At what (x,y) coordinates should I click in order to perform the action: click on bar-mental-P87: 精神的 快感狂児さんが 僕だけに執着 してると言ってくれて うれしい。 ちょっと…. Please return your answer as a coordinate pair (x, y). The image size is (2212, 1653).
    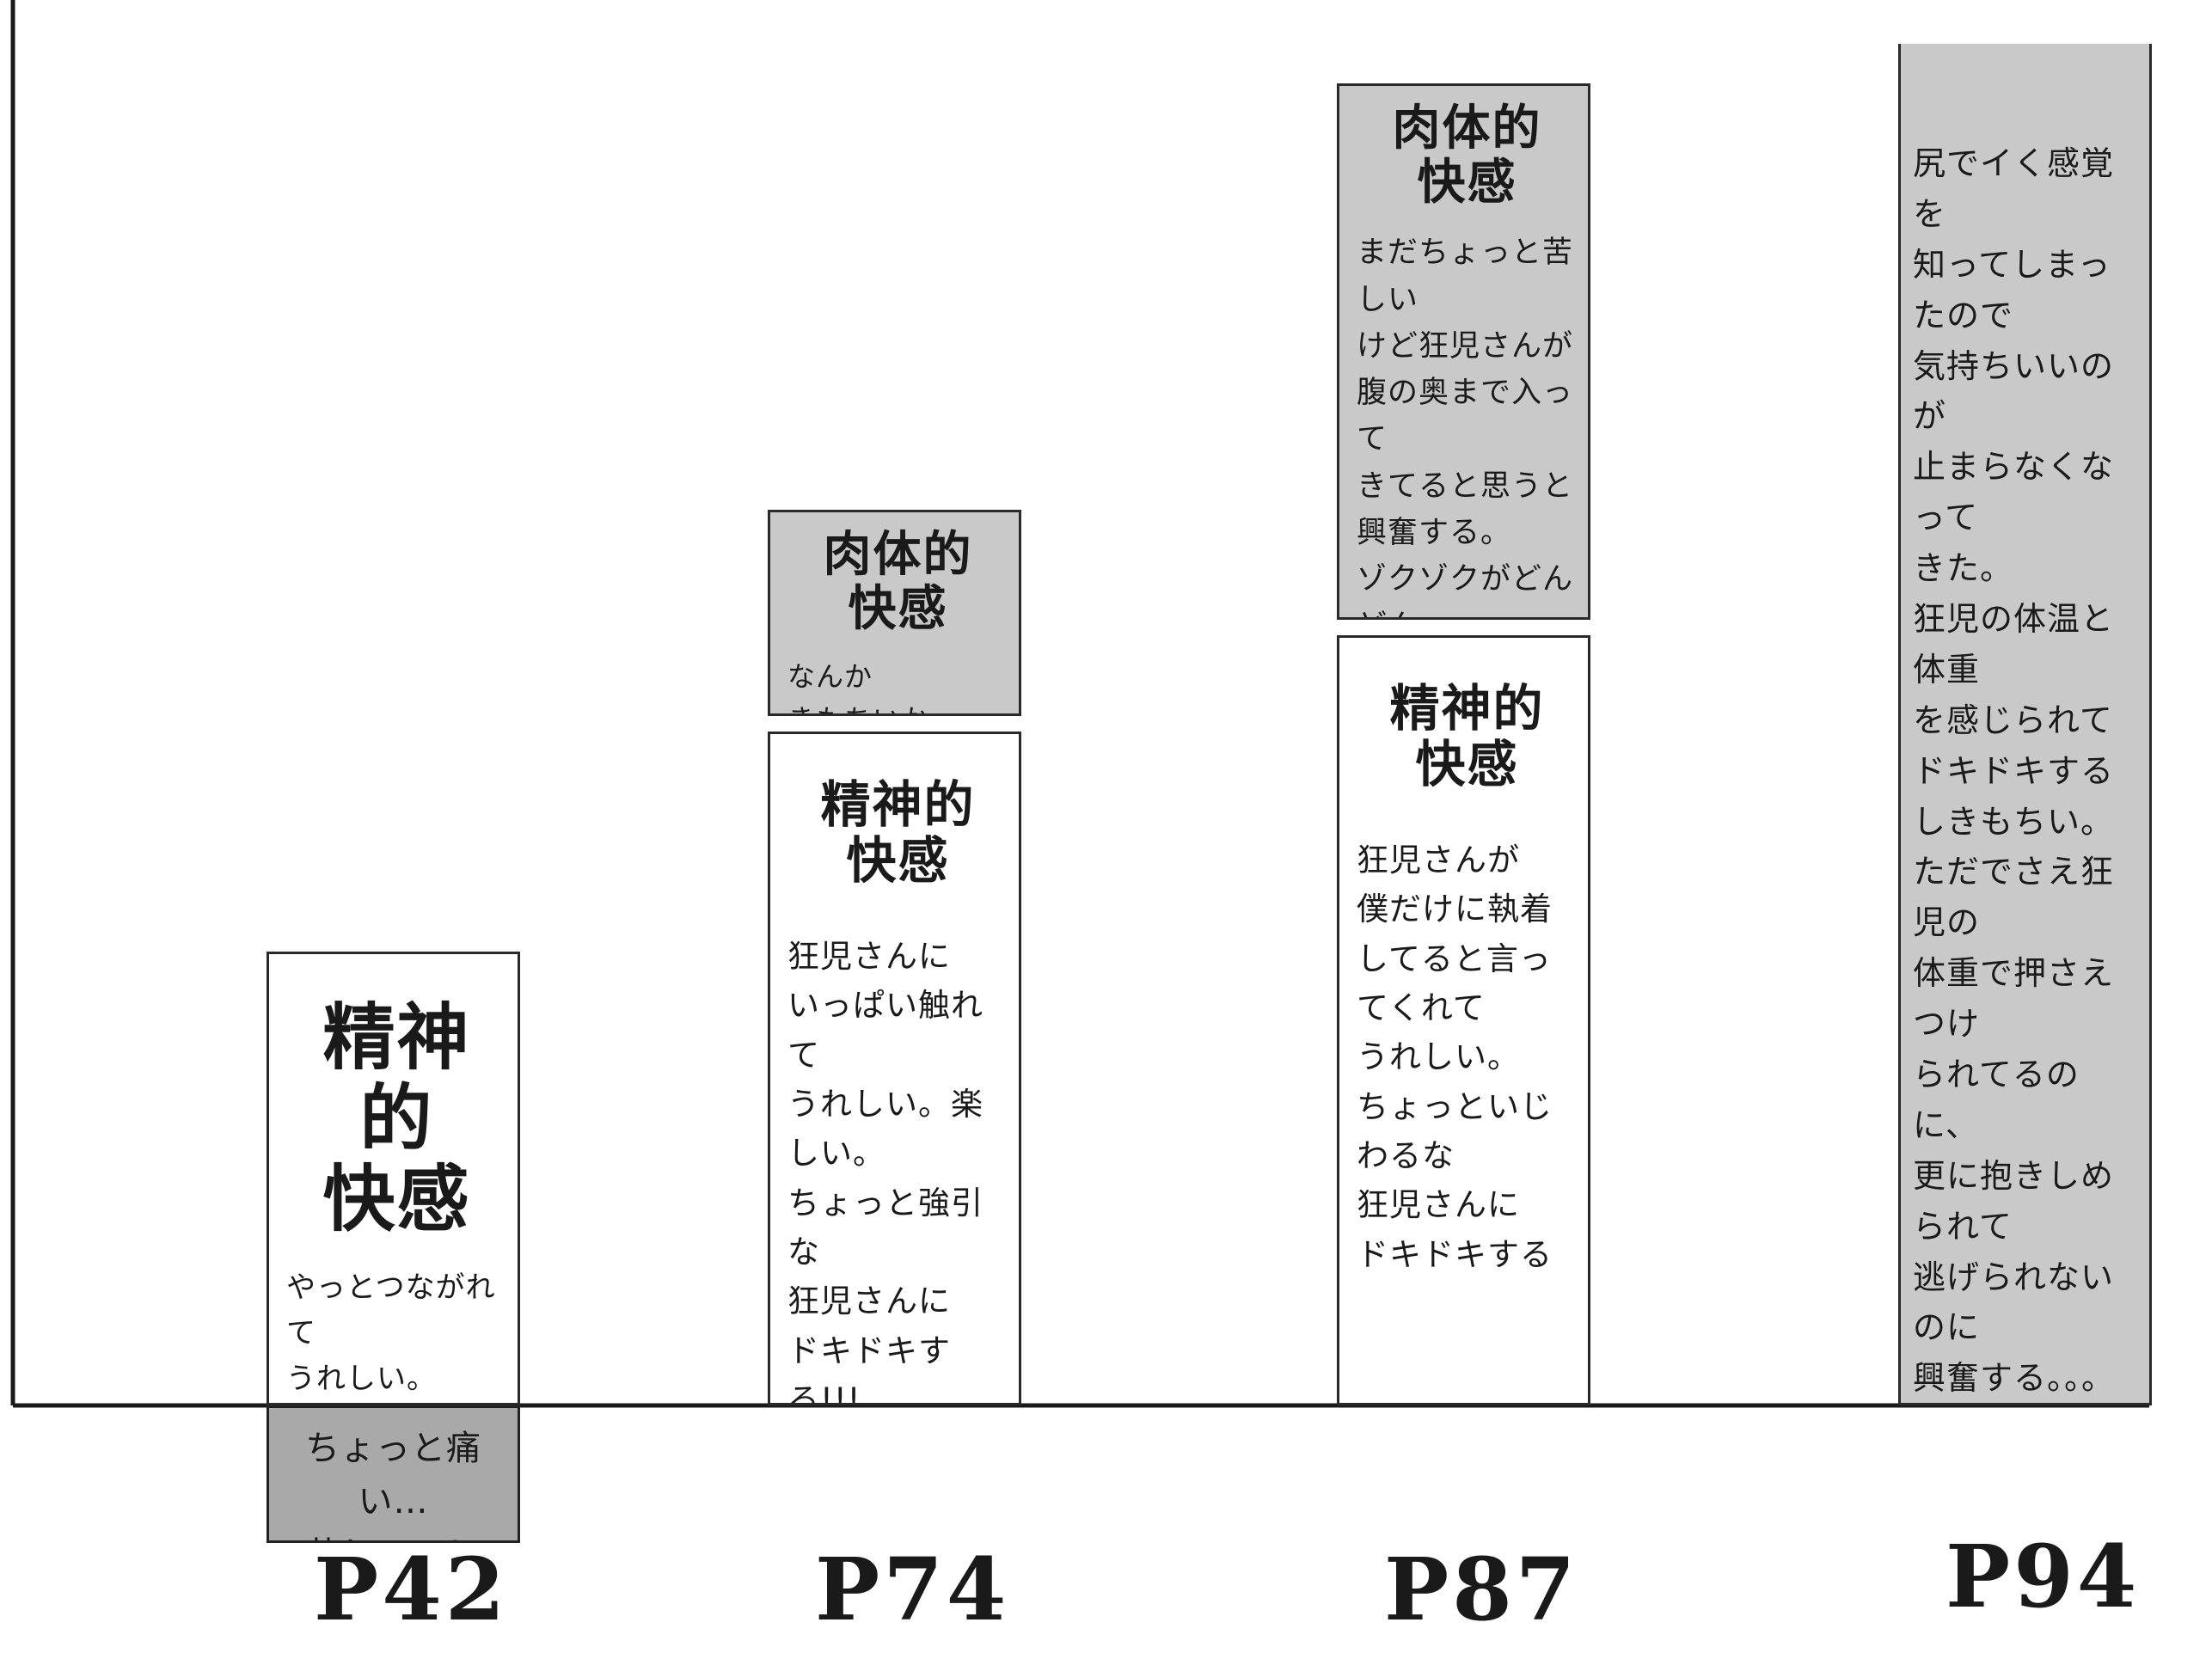
    Looking at the image, I should click on (1463, 1020).